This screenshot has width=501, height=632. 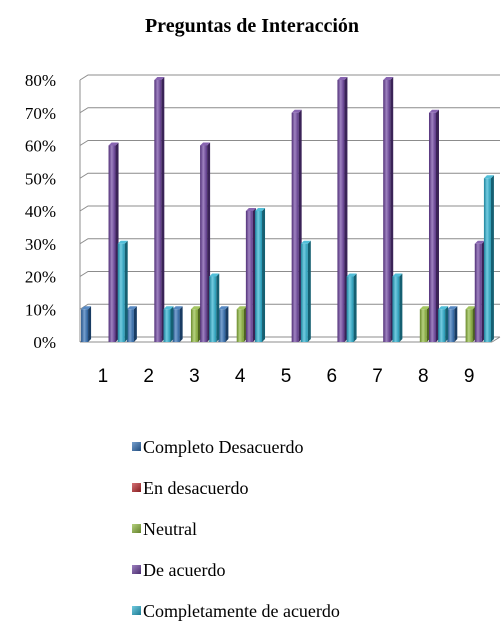 What do you see at coordinates (40, 309) in the screenshot?
I see `y-tick-label: 10%` at bounding box center [40, 309].